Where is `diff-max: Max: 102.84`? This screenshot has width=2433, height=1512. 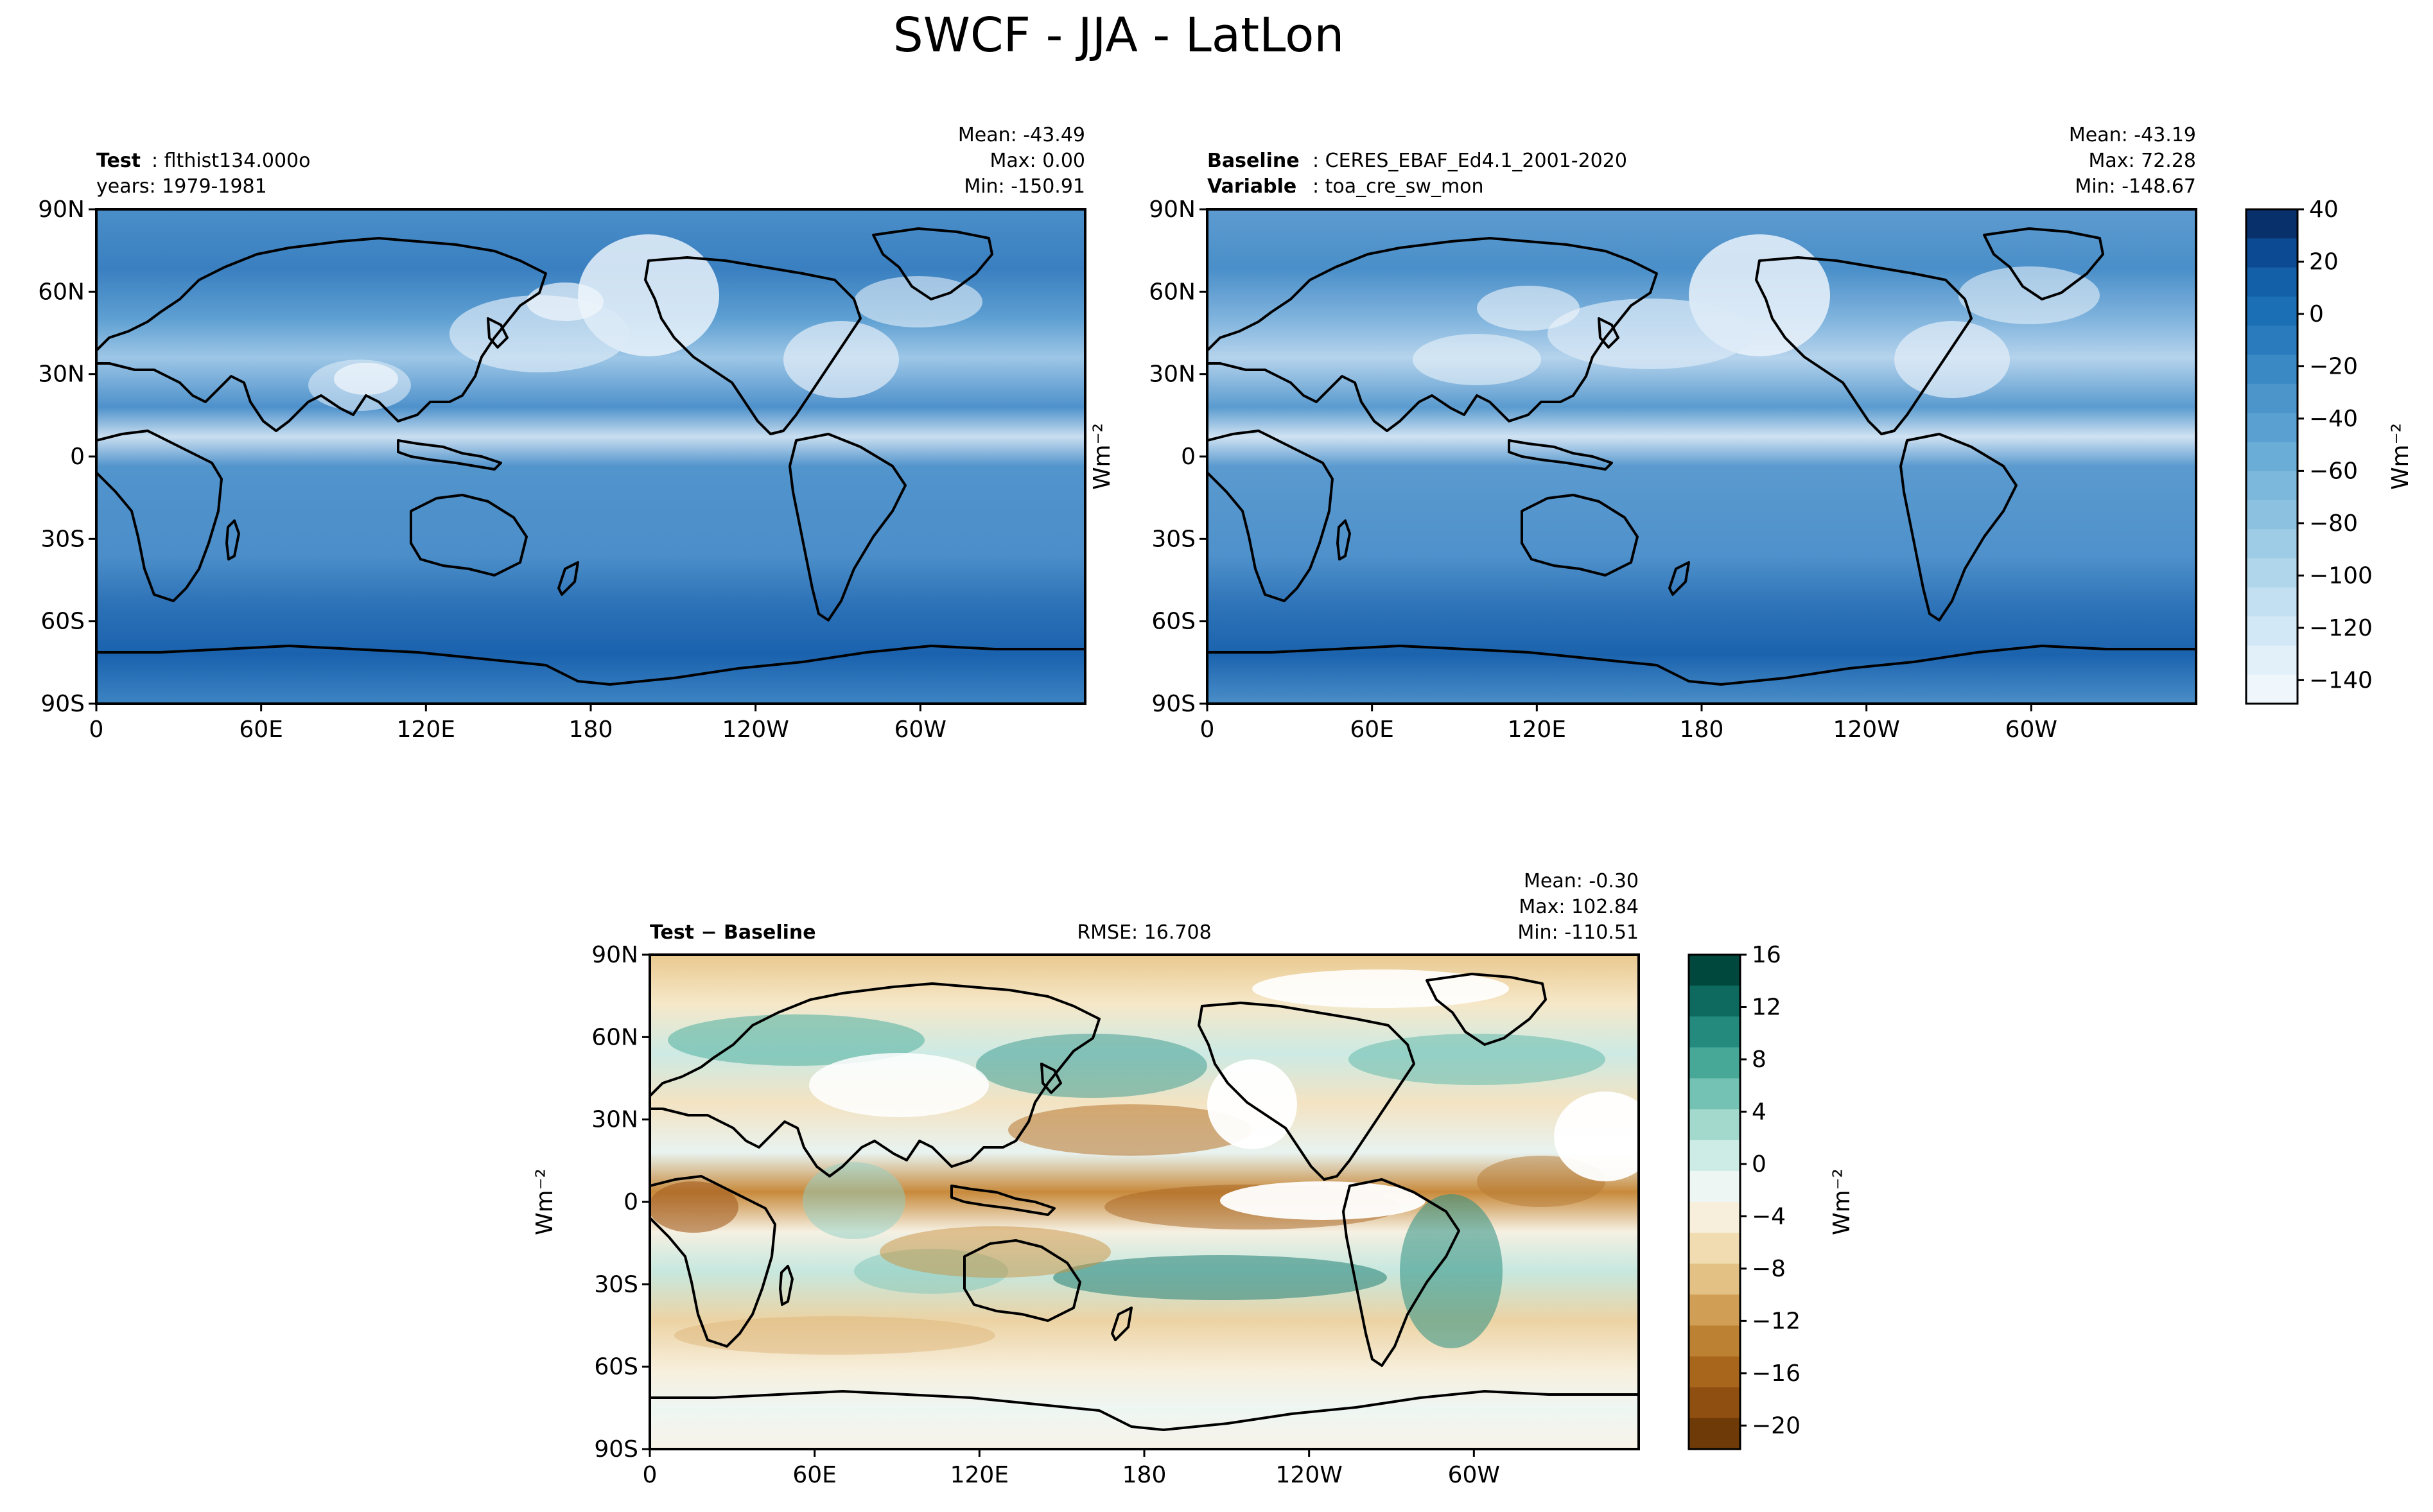
diff-max: Max: 102.84 is located at coordinates (1579, 907).